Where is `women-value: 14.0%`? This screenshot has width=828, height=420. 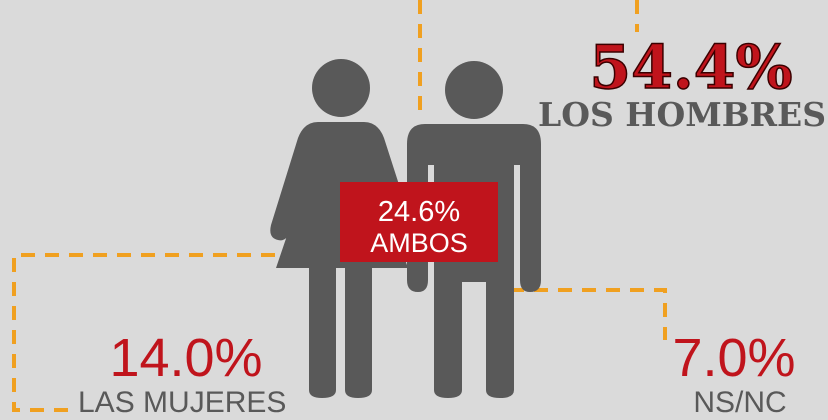
women-value: 14.0% is located at coordinates (185, 358).